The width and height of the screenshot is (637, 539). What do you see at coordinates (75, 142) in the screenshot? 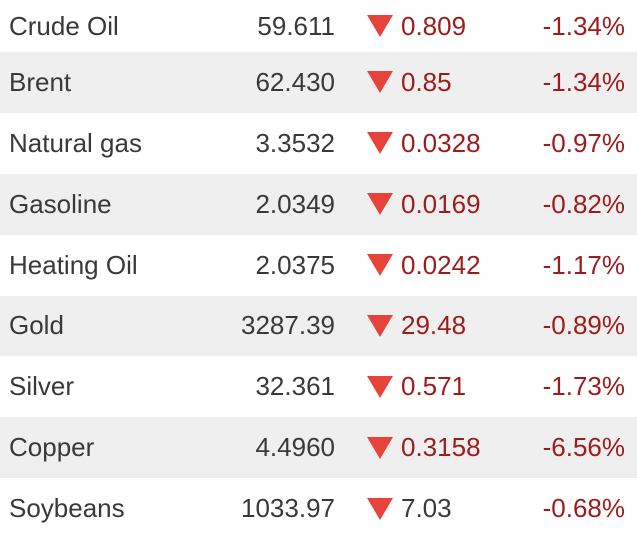
I see `commodity-name: Natural gas` at bounding box center [75, 142].